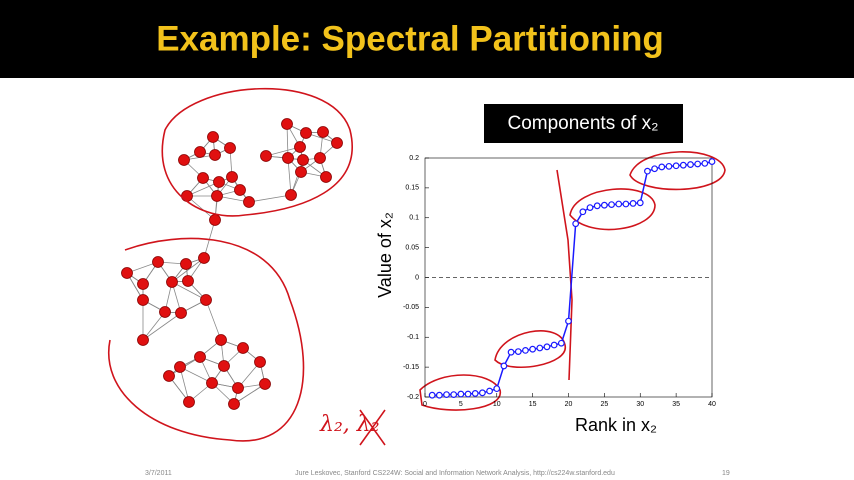  Describe the element at coordinates (414, 158) in the screenshot. I see `y-tick-label: 0.2` at that location.